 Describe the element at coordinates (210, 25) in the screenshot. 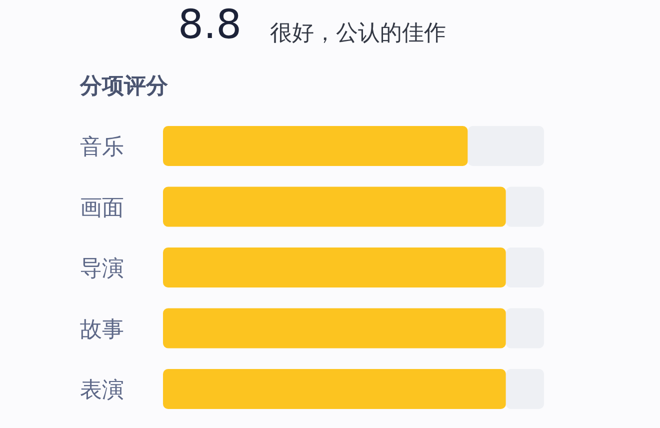

I see `annotation: 8.8` at that location.